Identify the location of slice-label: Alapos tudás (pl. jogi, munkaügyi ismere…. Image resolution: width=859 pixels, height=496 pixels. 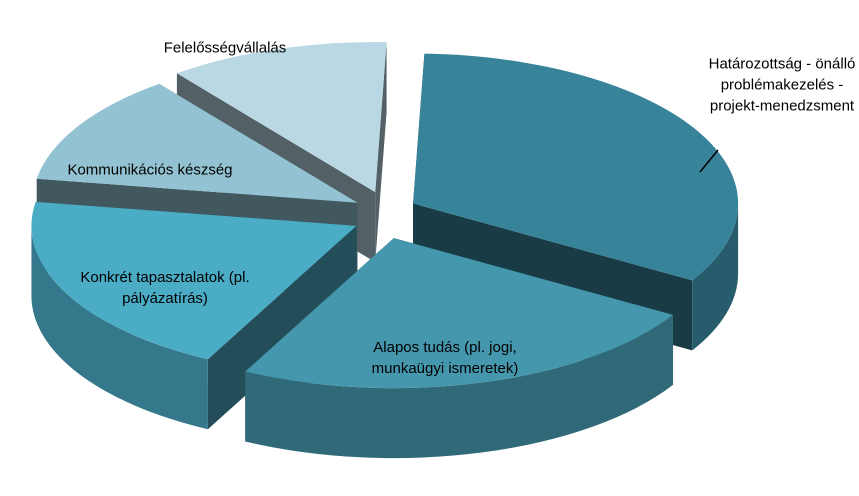
(445, 358).